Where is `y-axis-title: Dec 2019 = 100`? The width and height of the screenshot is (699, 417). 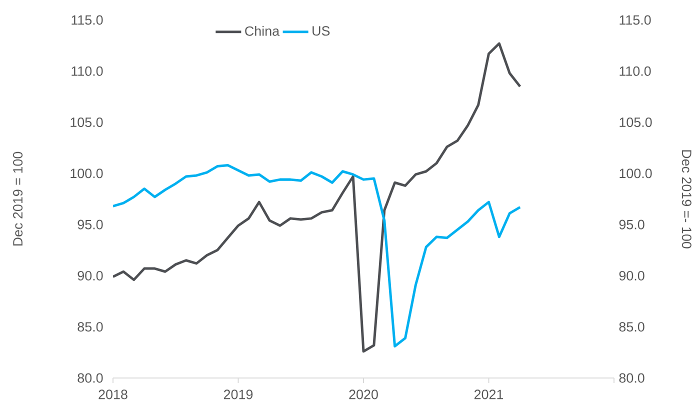 y-axis-title: Dec 2019 = 100 is located at coordinates (18, 199).